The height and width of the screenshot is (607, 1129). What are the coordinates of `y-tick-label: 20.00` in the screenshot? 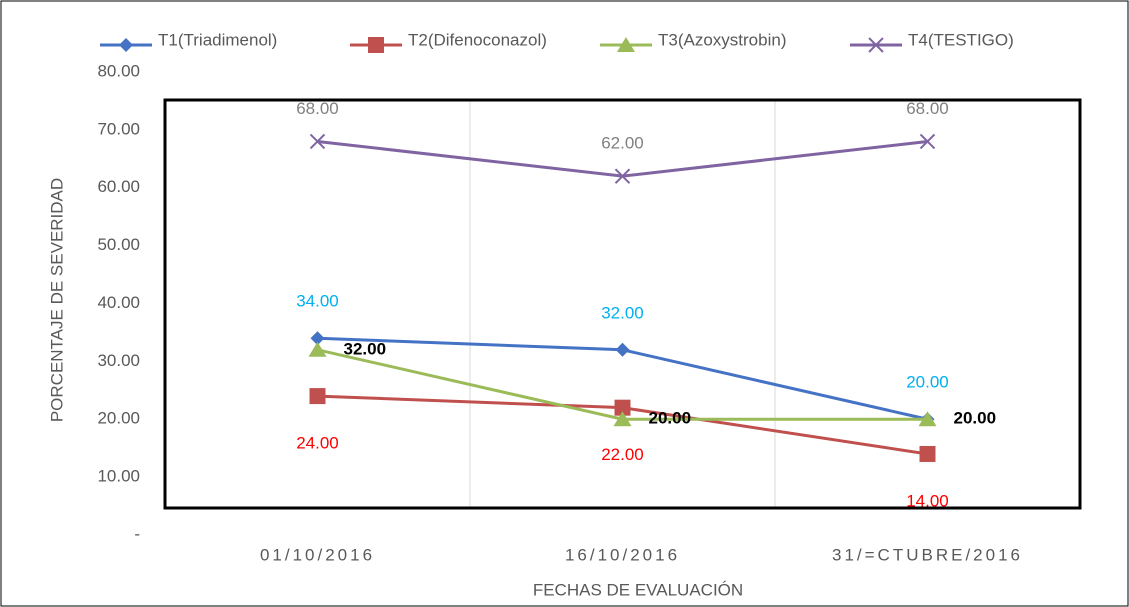 It's located at (118, 418).